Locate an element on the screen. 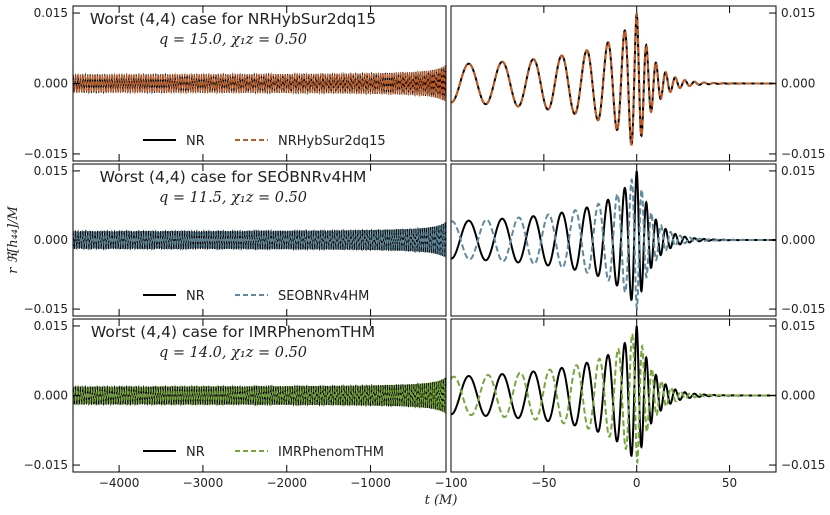 The height and width of the screenshot is (515, 830). x-tick-label: −3000 is located at coordinates (203, 483).